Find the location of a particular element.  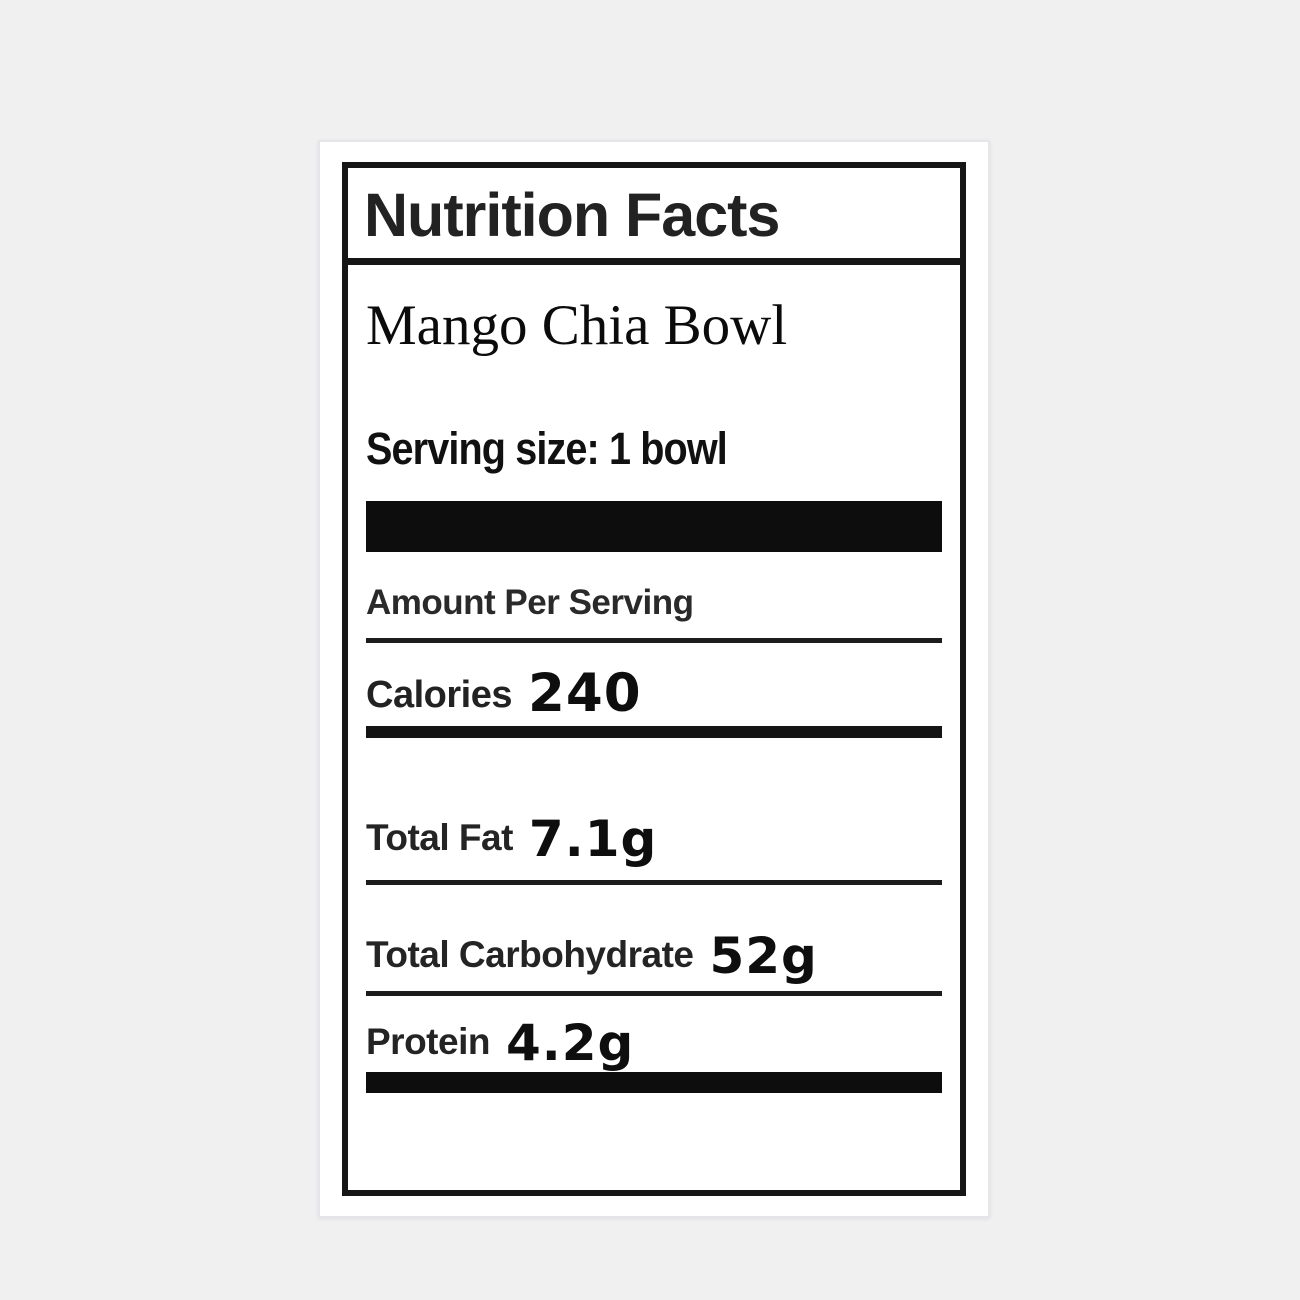

total-carbohydrate-label: Total Carbohydrate is located at coordinates (530, 954).